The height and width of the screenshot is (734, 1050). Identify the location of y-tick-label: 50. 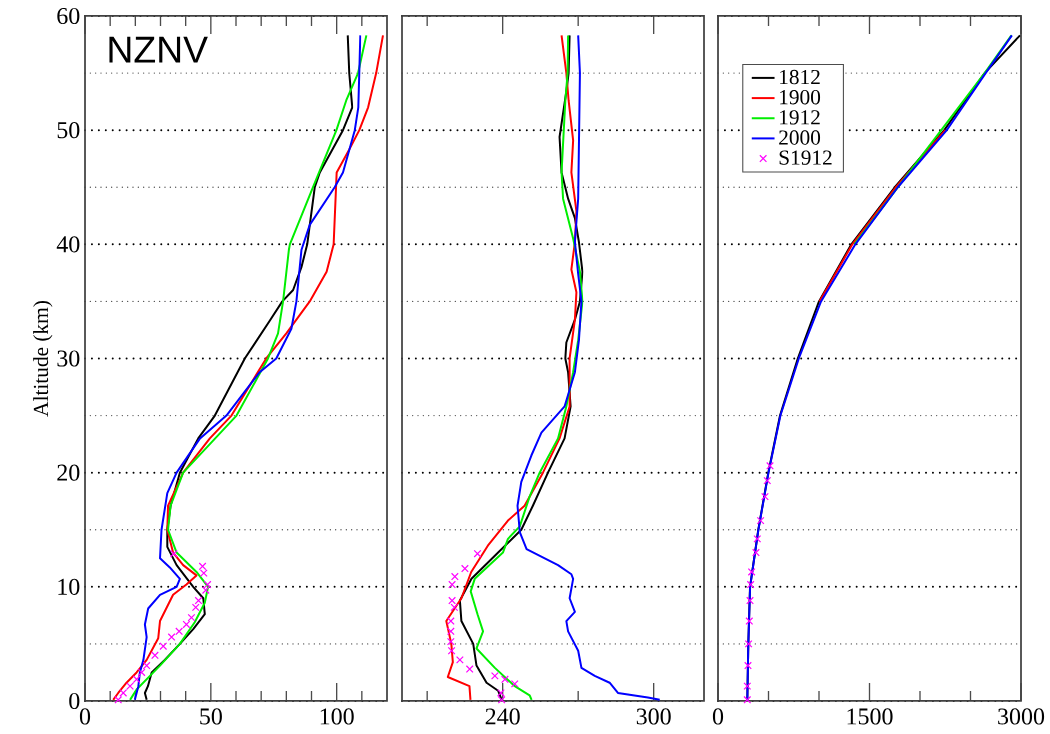
(68, 130).